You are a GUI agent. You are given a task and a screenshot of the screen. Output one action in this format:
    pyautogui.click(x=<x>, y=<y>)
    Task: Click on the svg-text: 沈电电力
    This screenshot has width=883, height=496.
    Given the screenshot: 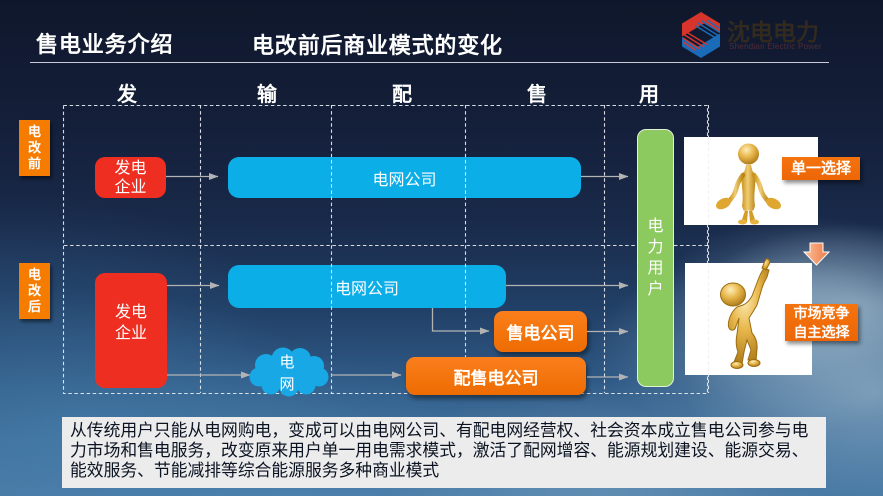 What is the action you would take?
    pyautogui.click(x=773, y=32)
    